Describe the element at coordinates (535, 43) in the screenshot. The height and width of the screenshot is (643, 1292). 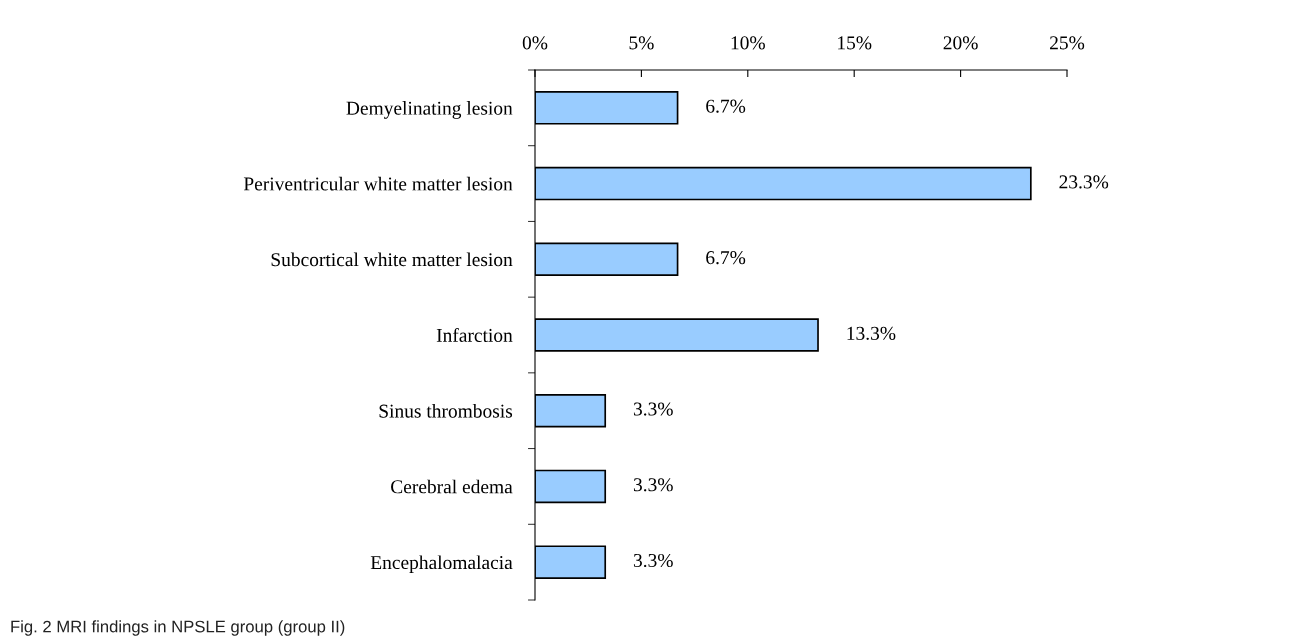
I see `x-tick-label: 0%` at that location.